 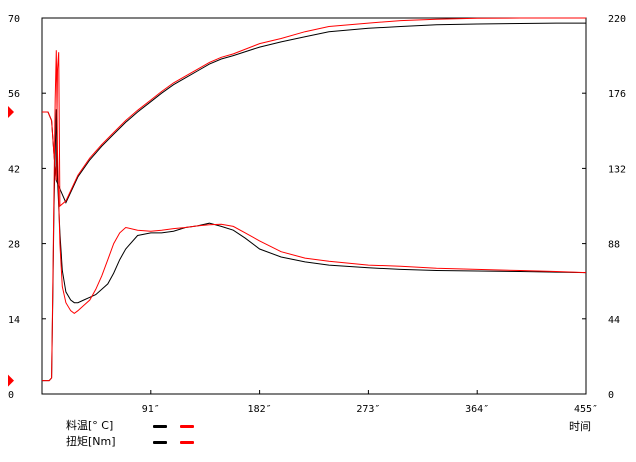 I want to click on left-tick-label: 0, so click(x=11, y=395).